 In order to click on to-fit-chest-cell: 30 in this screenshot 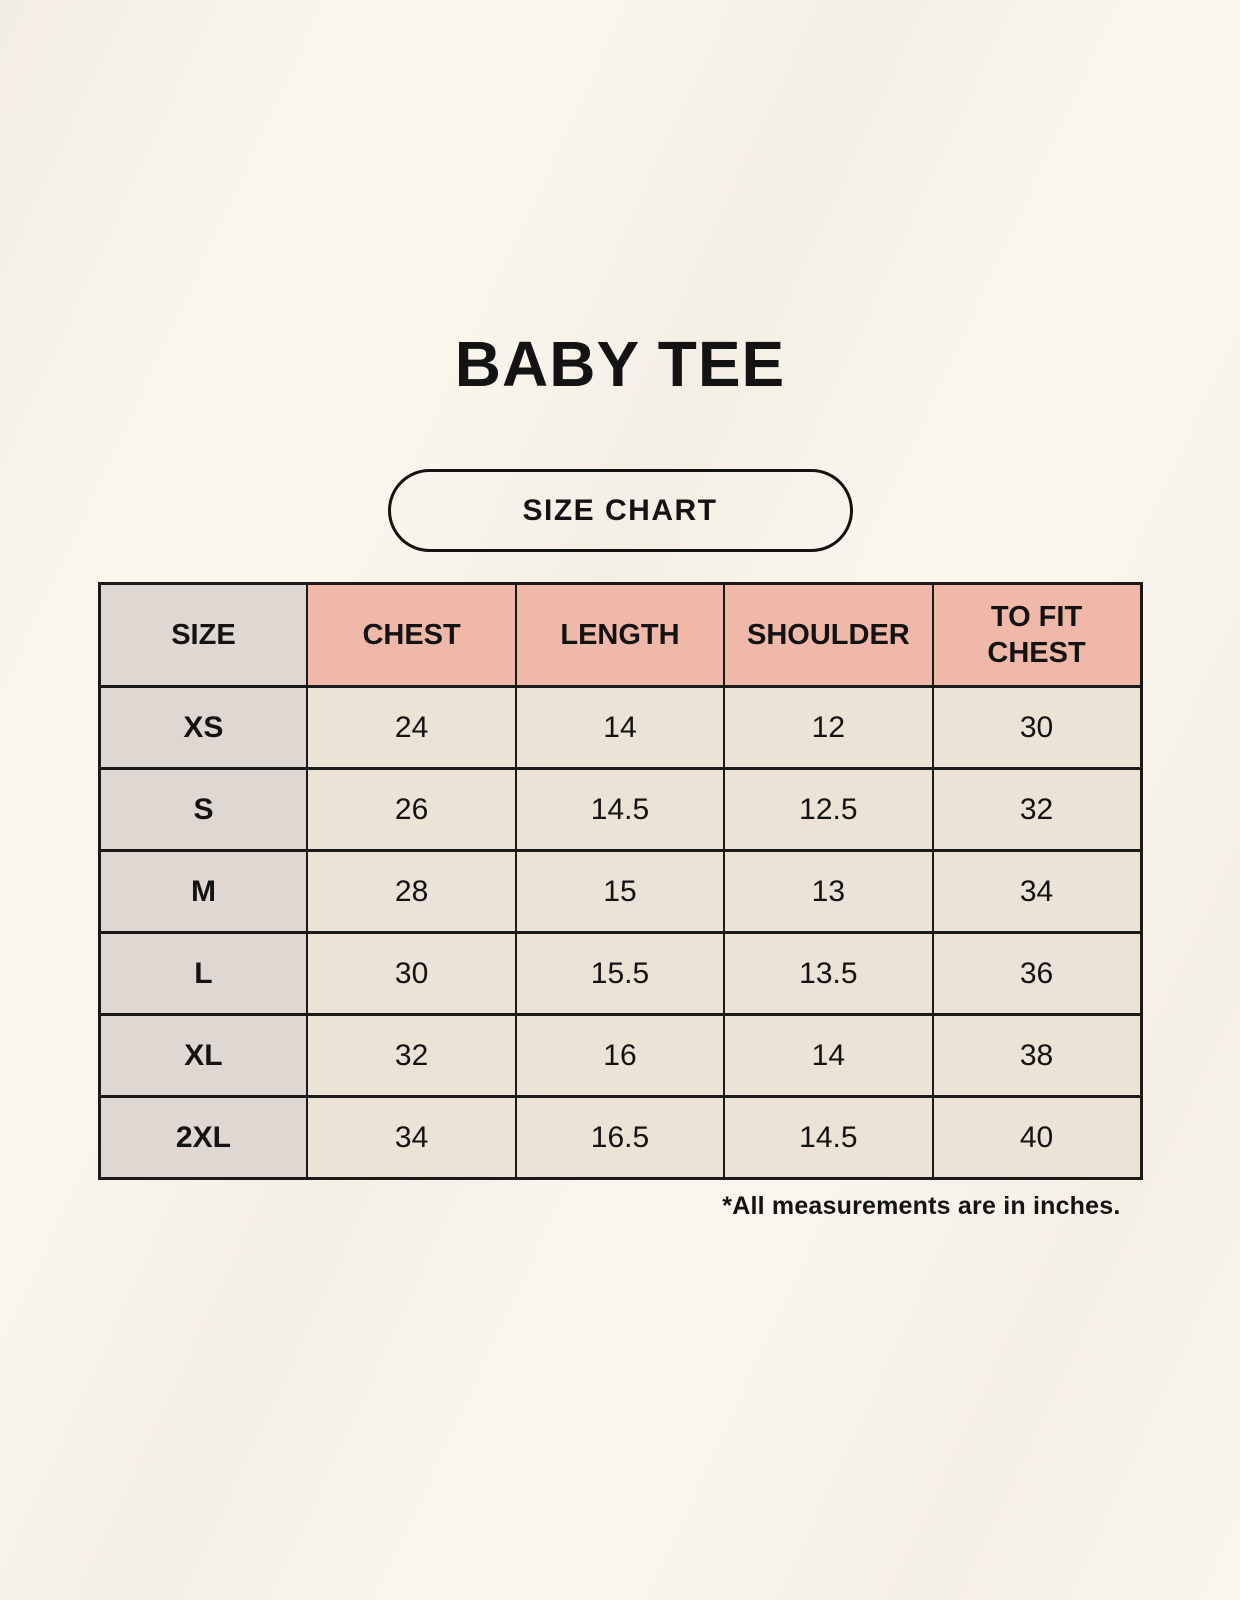, I will do `click(1037, 727)`.